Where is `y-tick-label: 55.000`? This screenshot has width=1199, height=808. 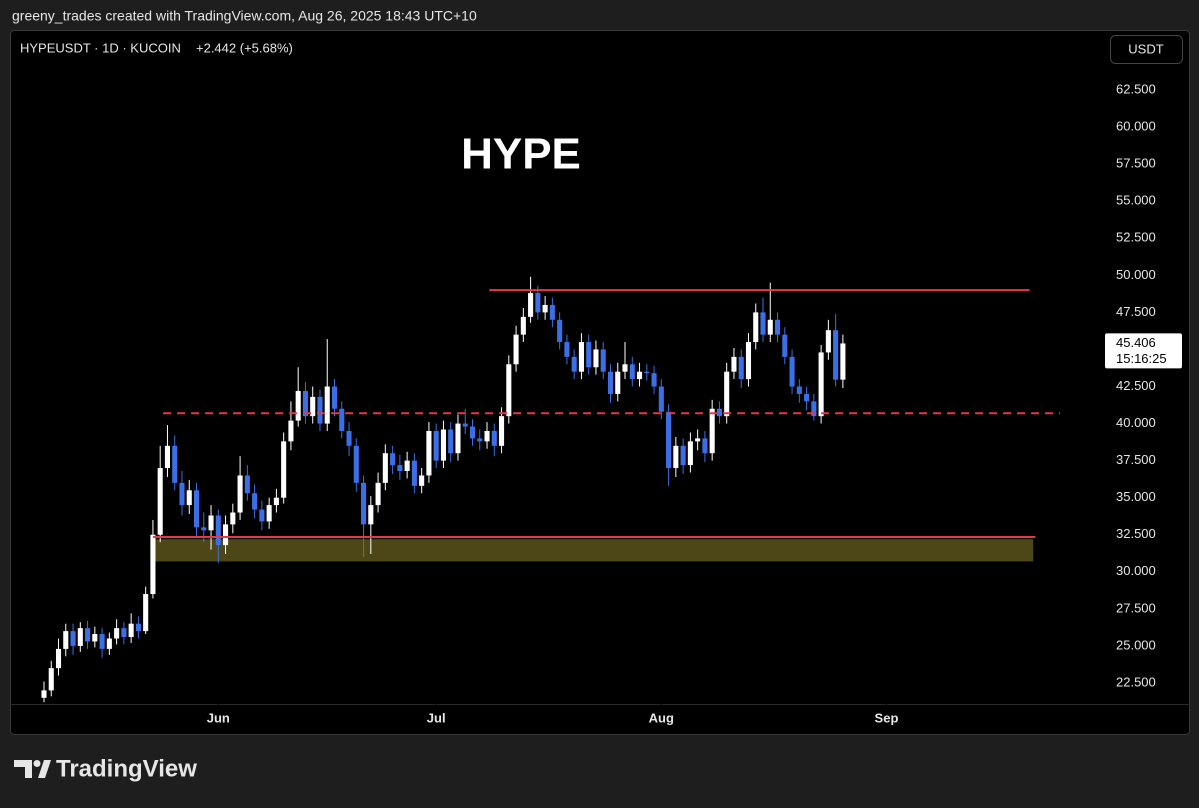 y-tick-label: 55.000 is located at coordinates (1136, 200).